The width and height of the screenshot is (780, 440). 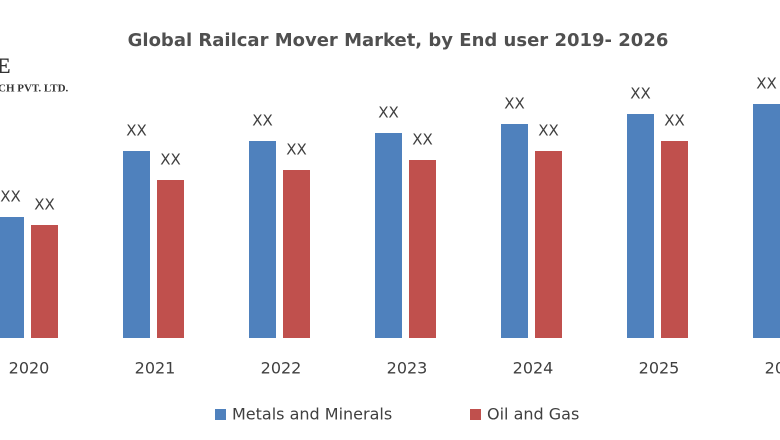 What do you see at coordinates (155, 368) in the screenshot?
I see `x-tick-label: 2021` at bounding box center [155, 368].